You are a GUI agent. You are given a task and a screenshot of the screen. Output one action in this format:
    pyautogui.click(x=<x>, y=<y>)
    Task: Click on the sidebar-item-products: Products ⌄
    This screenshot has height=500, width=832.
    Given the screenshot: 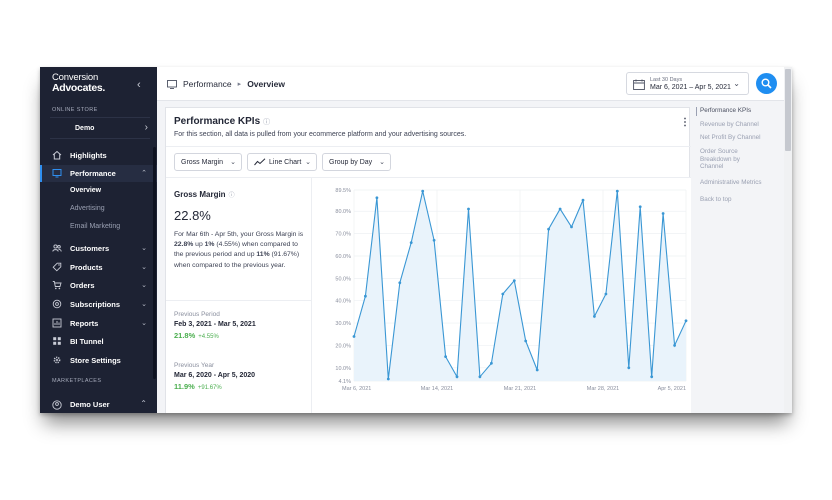 What is the action you would take?
    pyautogui.click(x=98, y=267)
    